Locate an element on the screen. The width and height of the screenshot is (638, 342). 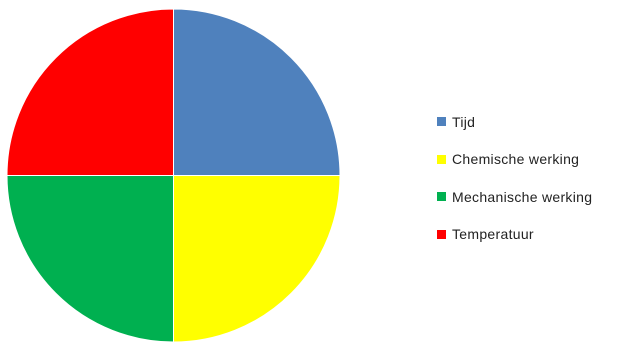
legend-item-mechanische-werking: Mechanische werking is located at coordinates (537, 196).